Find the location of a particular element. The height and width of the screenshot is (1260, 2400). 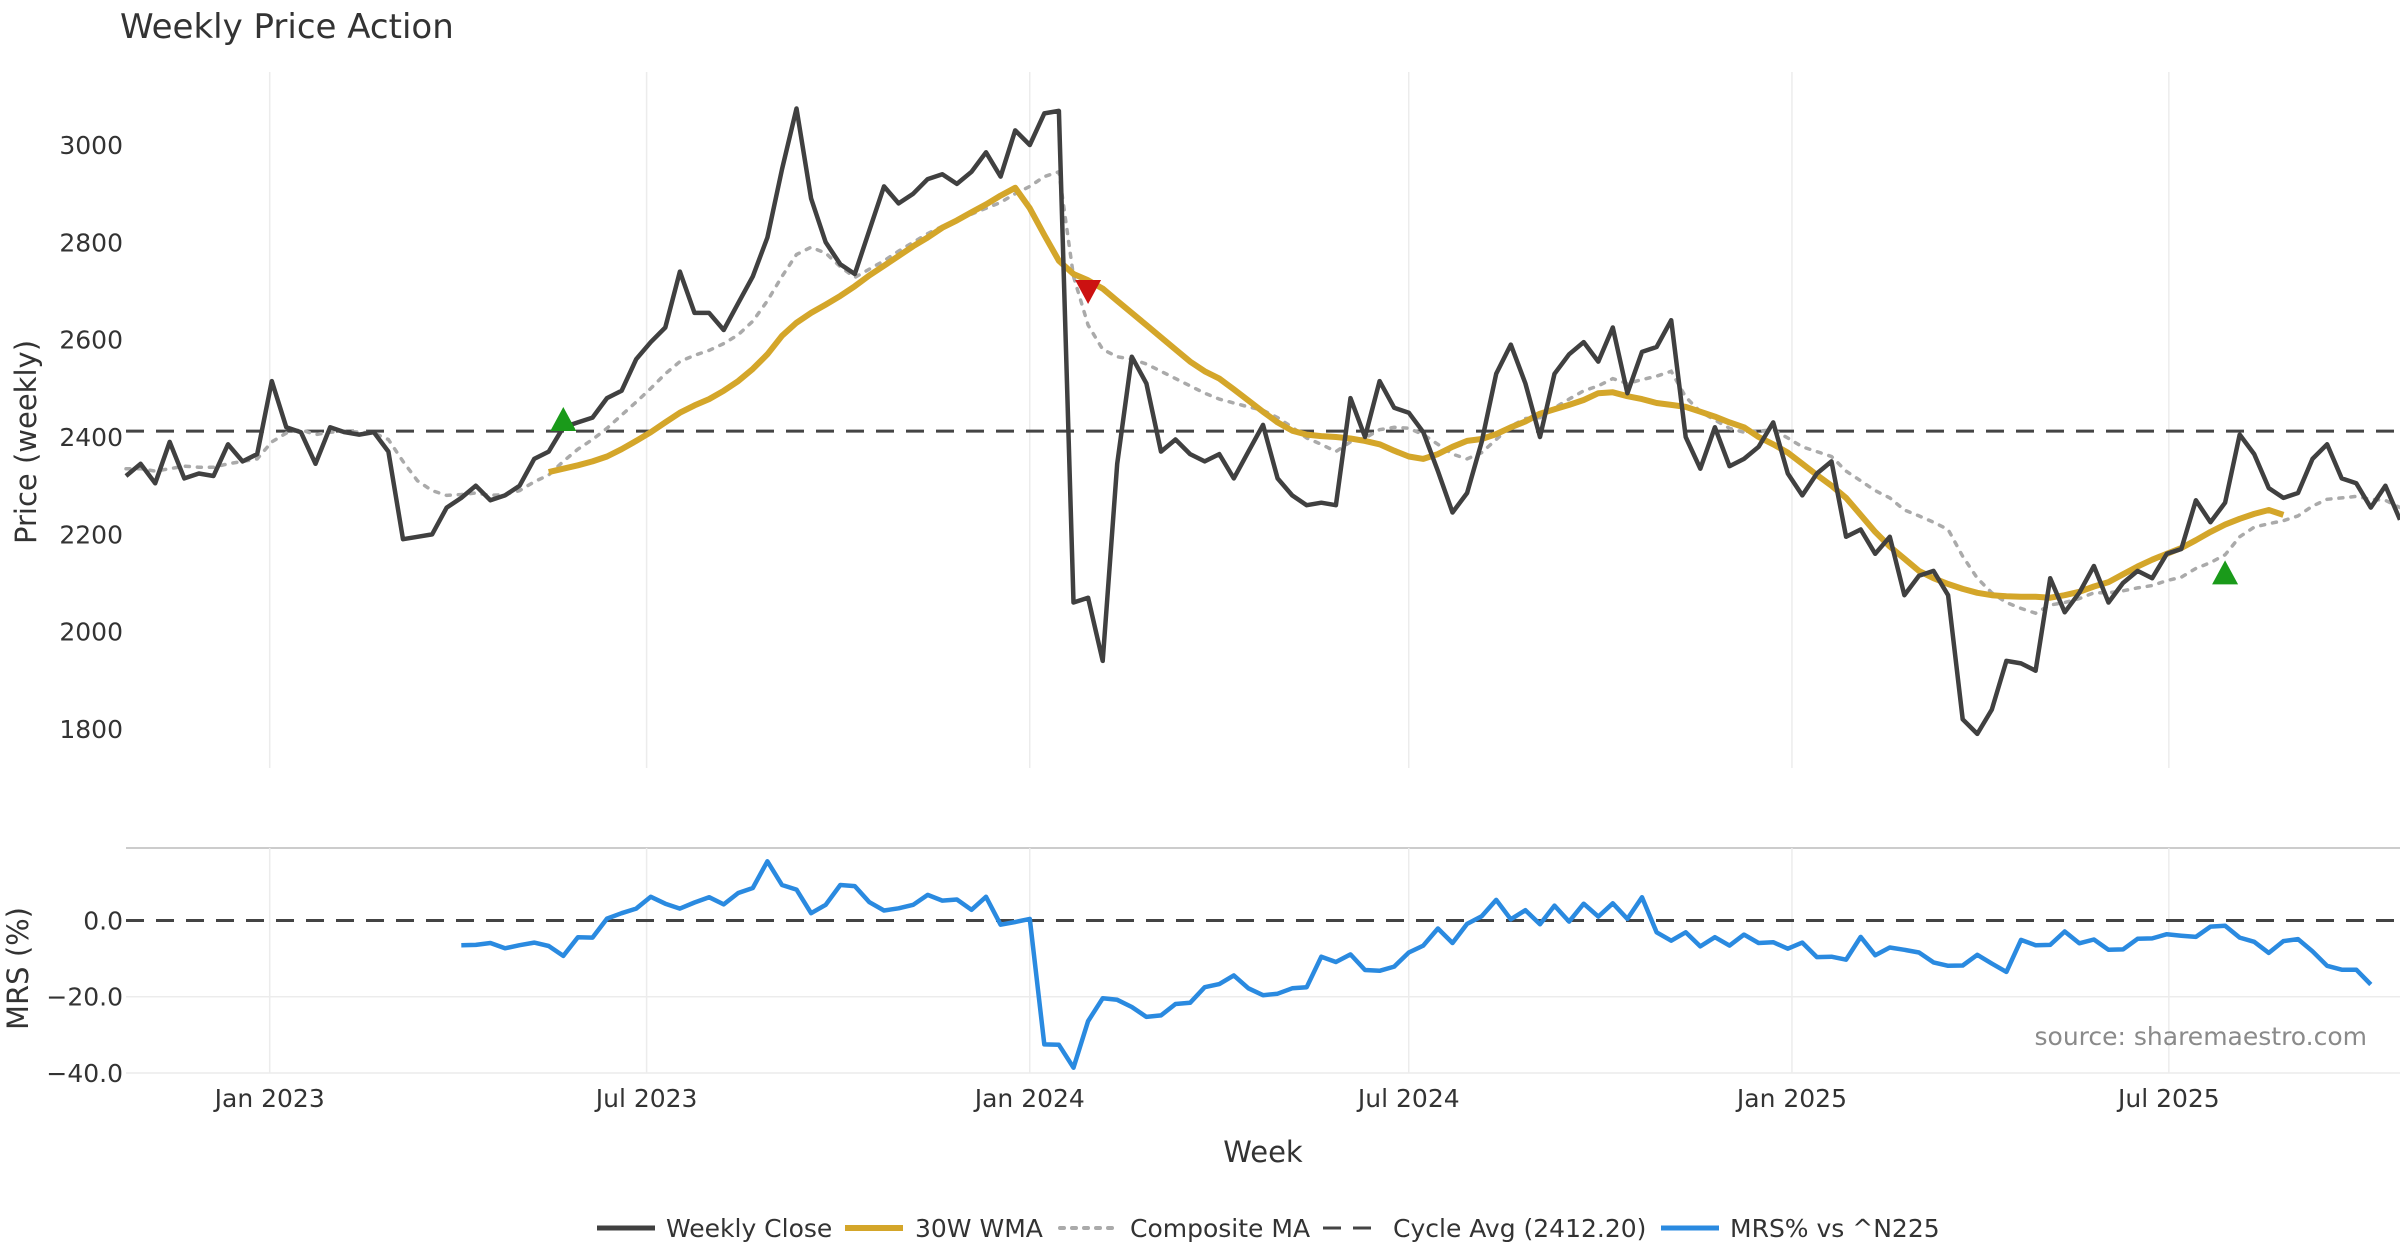

source-note: source: sharemaestro.com is located at coordinates (2201, 1036).